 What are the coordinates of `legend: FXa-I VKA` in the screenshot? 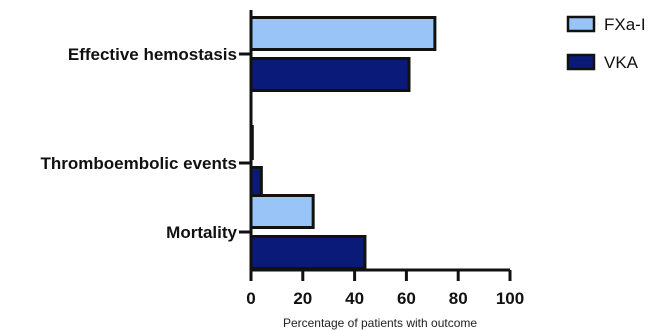 It's located at (606, 43).